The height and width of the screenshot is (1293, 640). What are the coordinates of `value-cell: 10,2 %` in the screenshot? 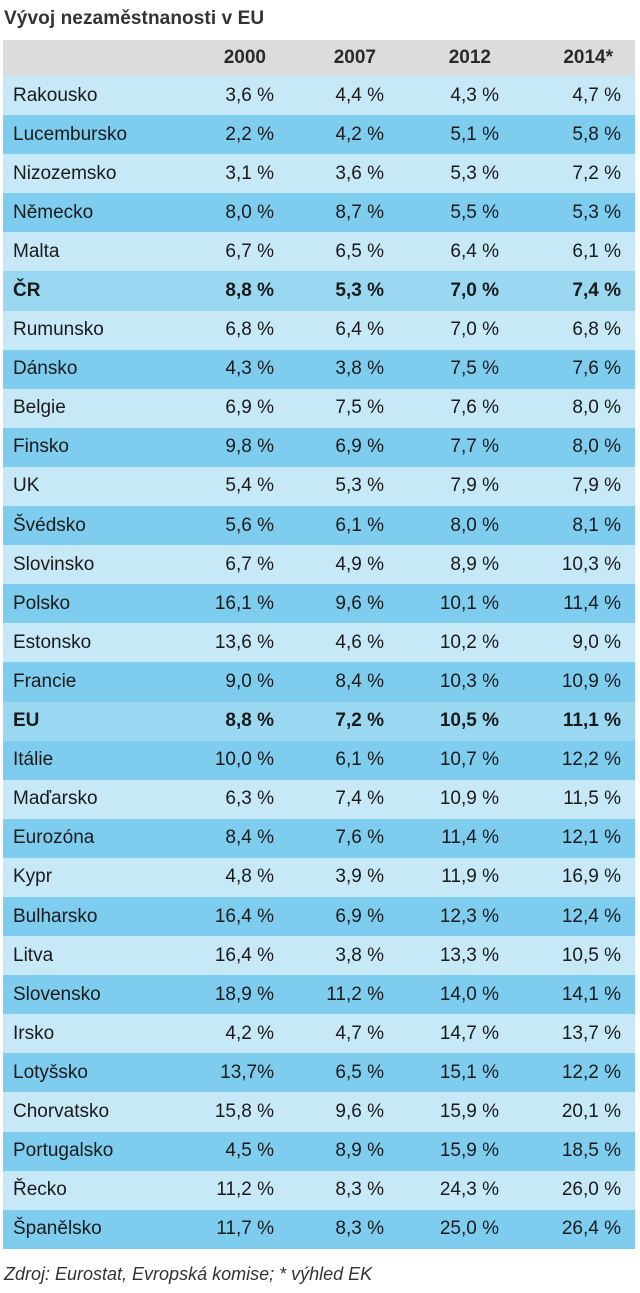 It's located at (469, 642).